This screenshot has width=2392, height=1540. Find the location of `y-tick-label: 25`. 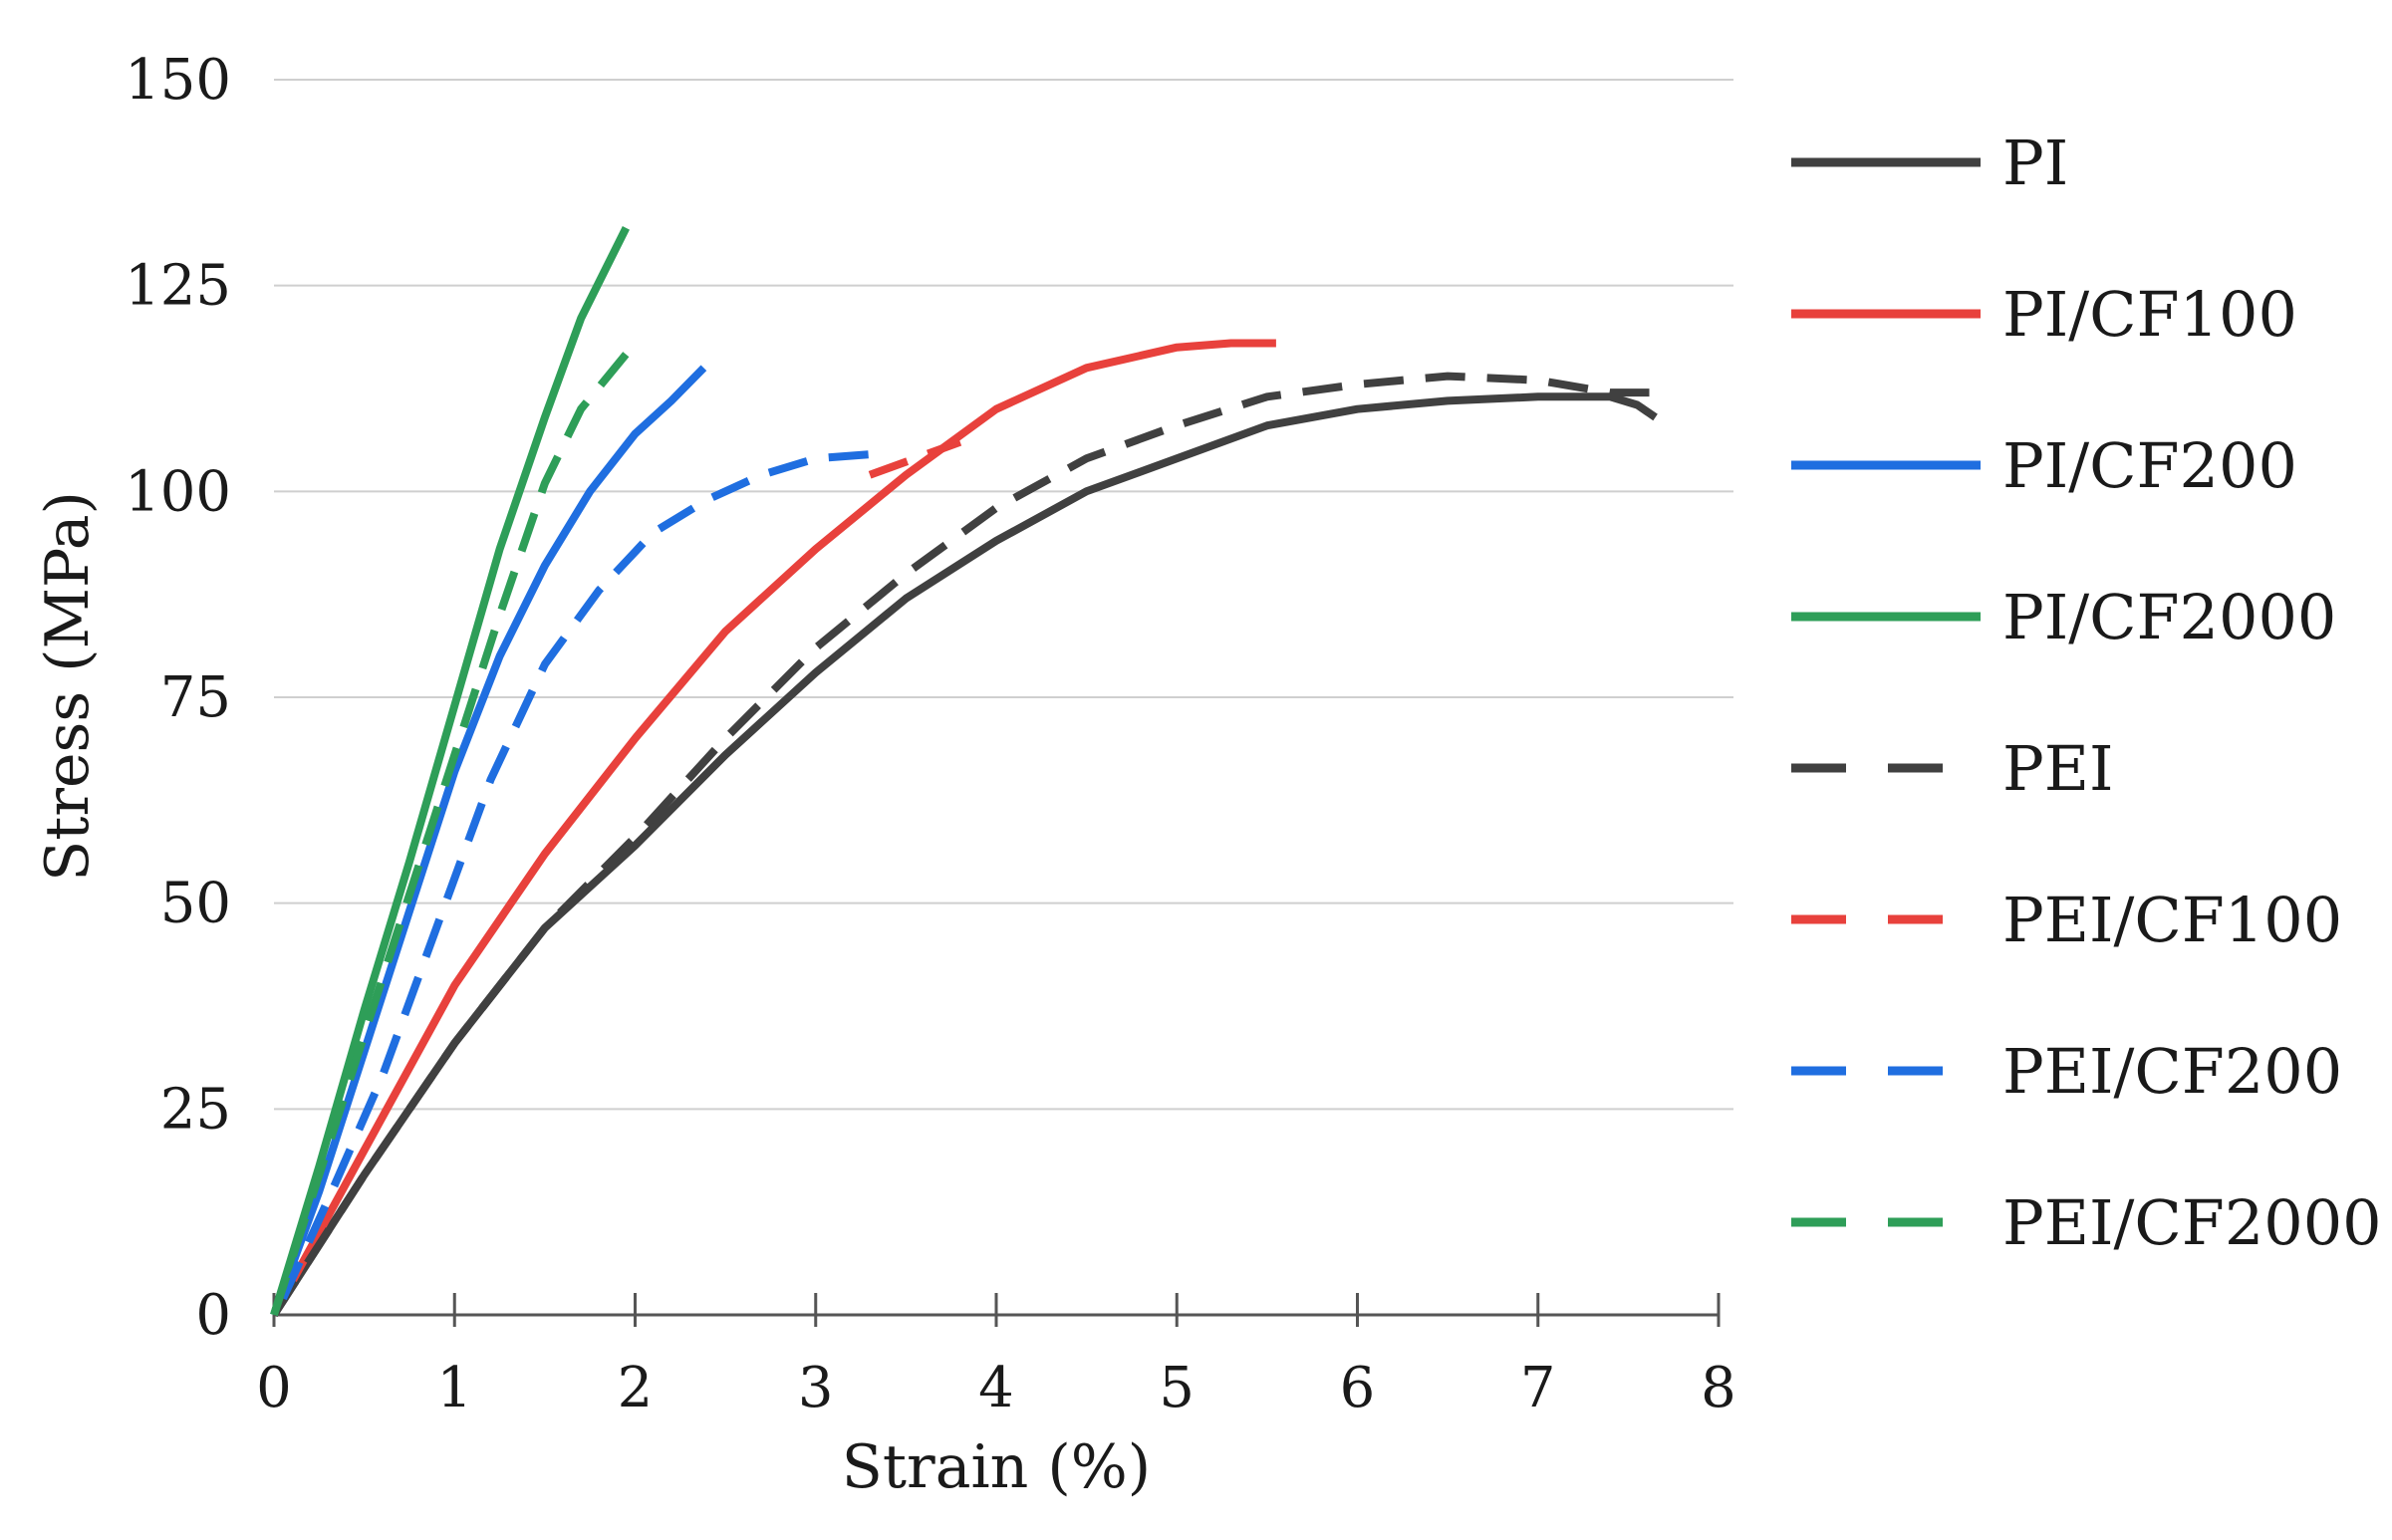

y-tick-label: 25 is located at coordinates (195, 1109).